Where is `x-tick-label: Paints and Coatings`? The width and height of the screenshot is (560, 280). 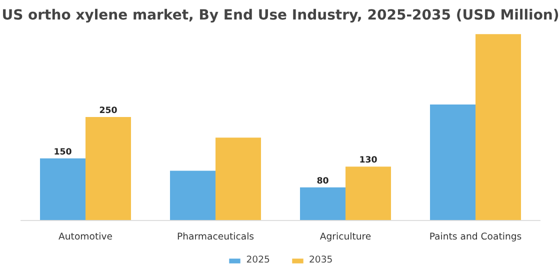 x-tick-label: Paints and Coatings is located at coordinates (475, 237).